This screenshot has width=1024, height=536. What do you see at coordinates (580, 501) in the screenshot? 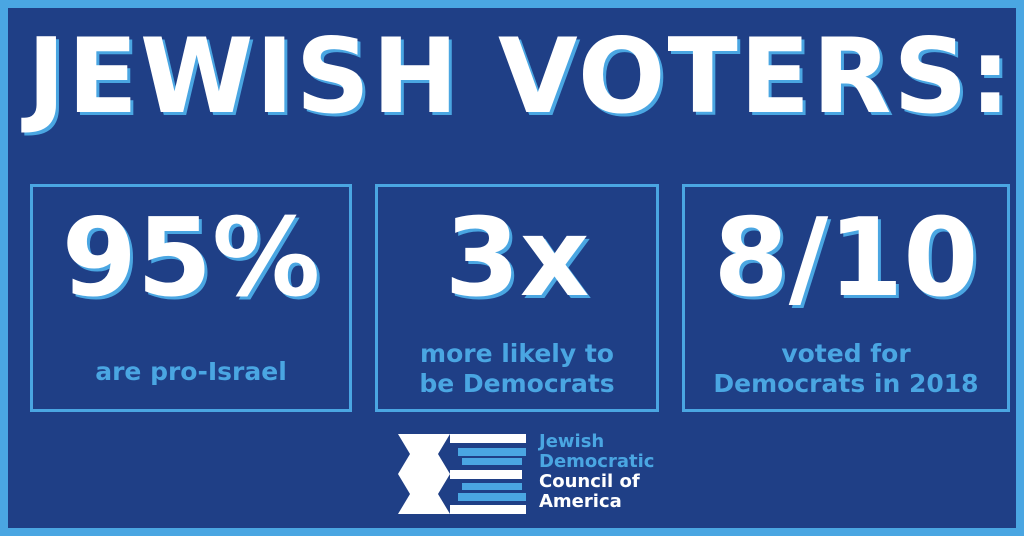
I see `logo-line: America` at bounding box center [580, 501].